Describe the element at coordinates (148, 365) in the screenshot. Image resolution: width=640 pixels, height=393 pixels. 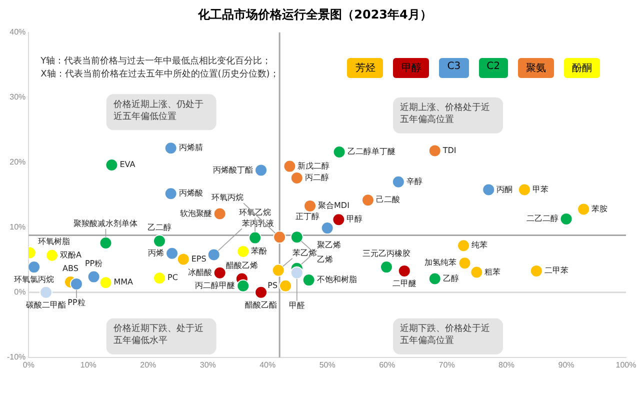
I see `x-tick-label: 20%` at that location.